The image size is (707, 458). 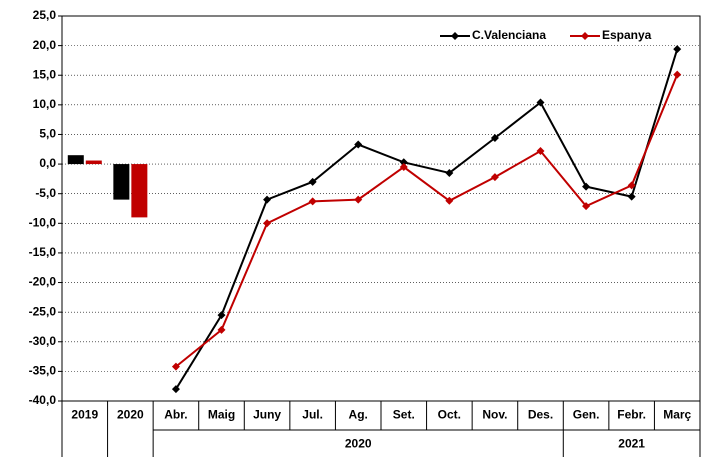 What do you see at coordinates (45, 45) in the screenshot?
I see `y-tick-label: 20,0` at bounding box center [45, 45].